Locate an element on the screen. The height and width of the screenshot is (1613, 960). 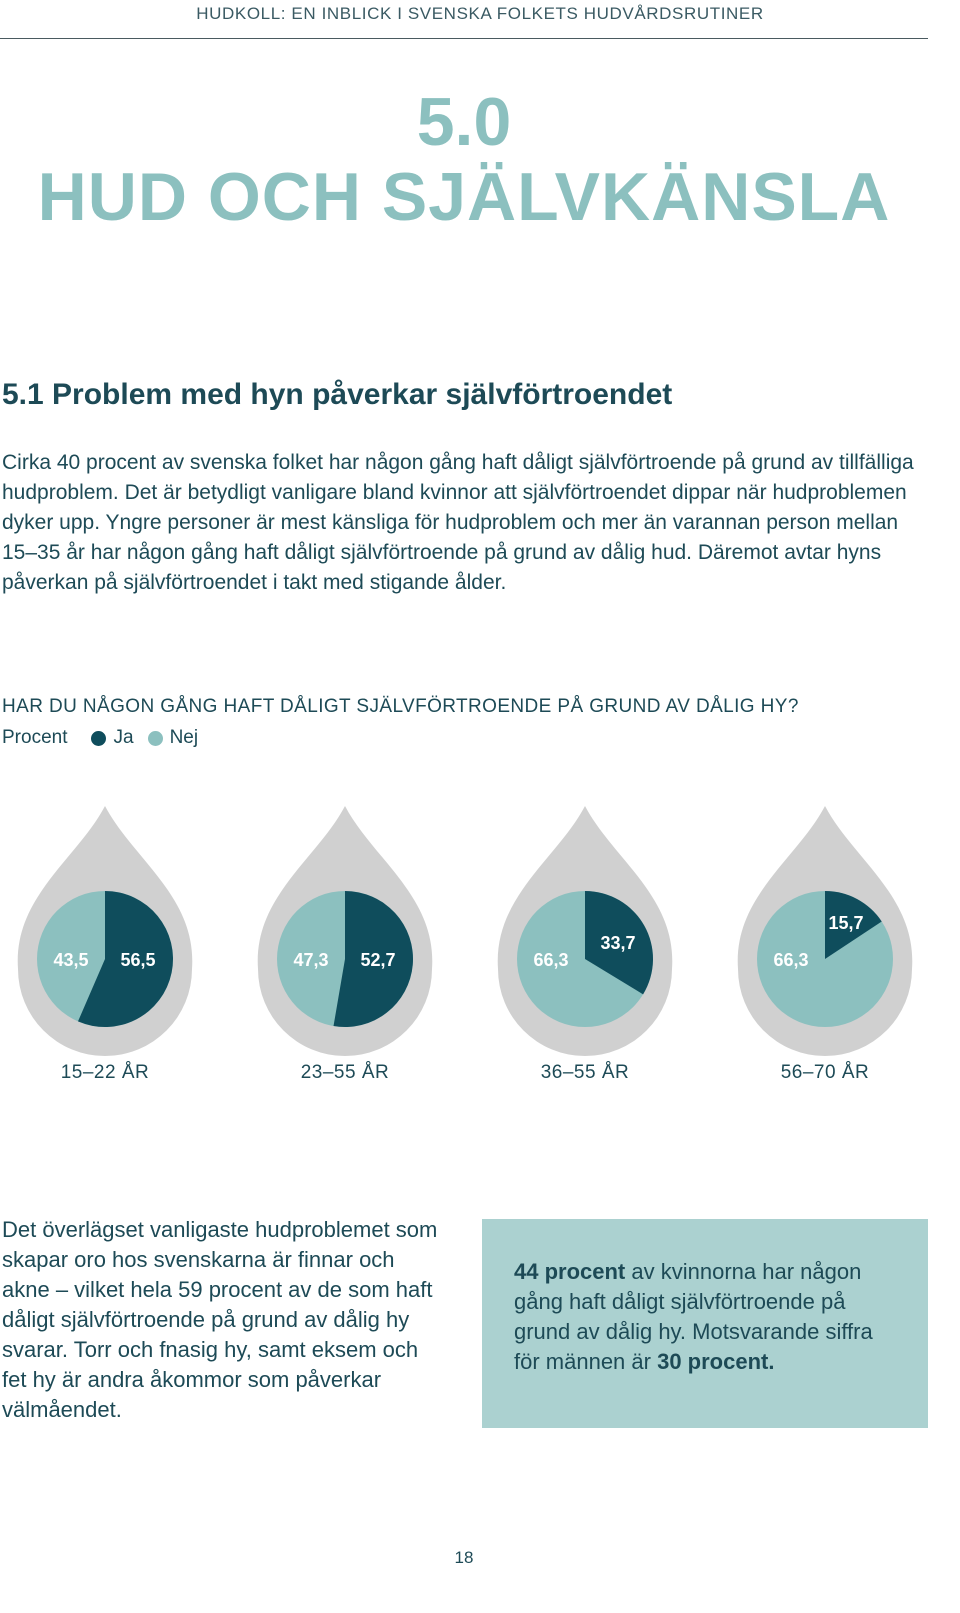
header-divider is located at coordinates (464, 38).